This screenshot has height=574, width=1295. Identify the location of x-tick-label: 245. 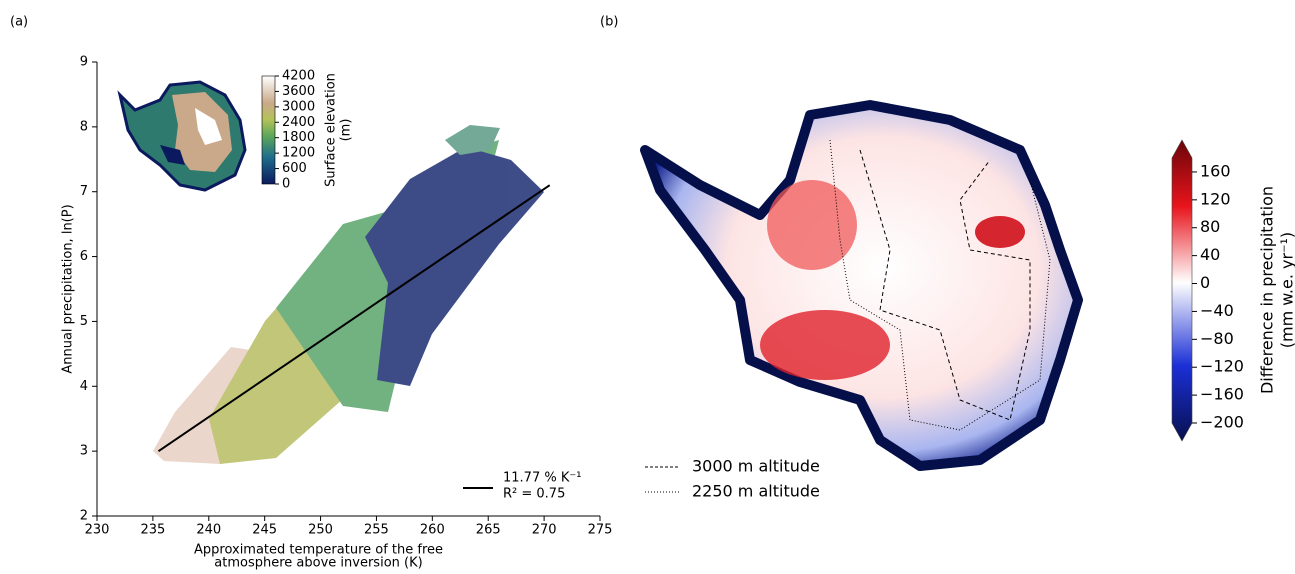
(264, 530).